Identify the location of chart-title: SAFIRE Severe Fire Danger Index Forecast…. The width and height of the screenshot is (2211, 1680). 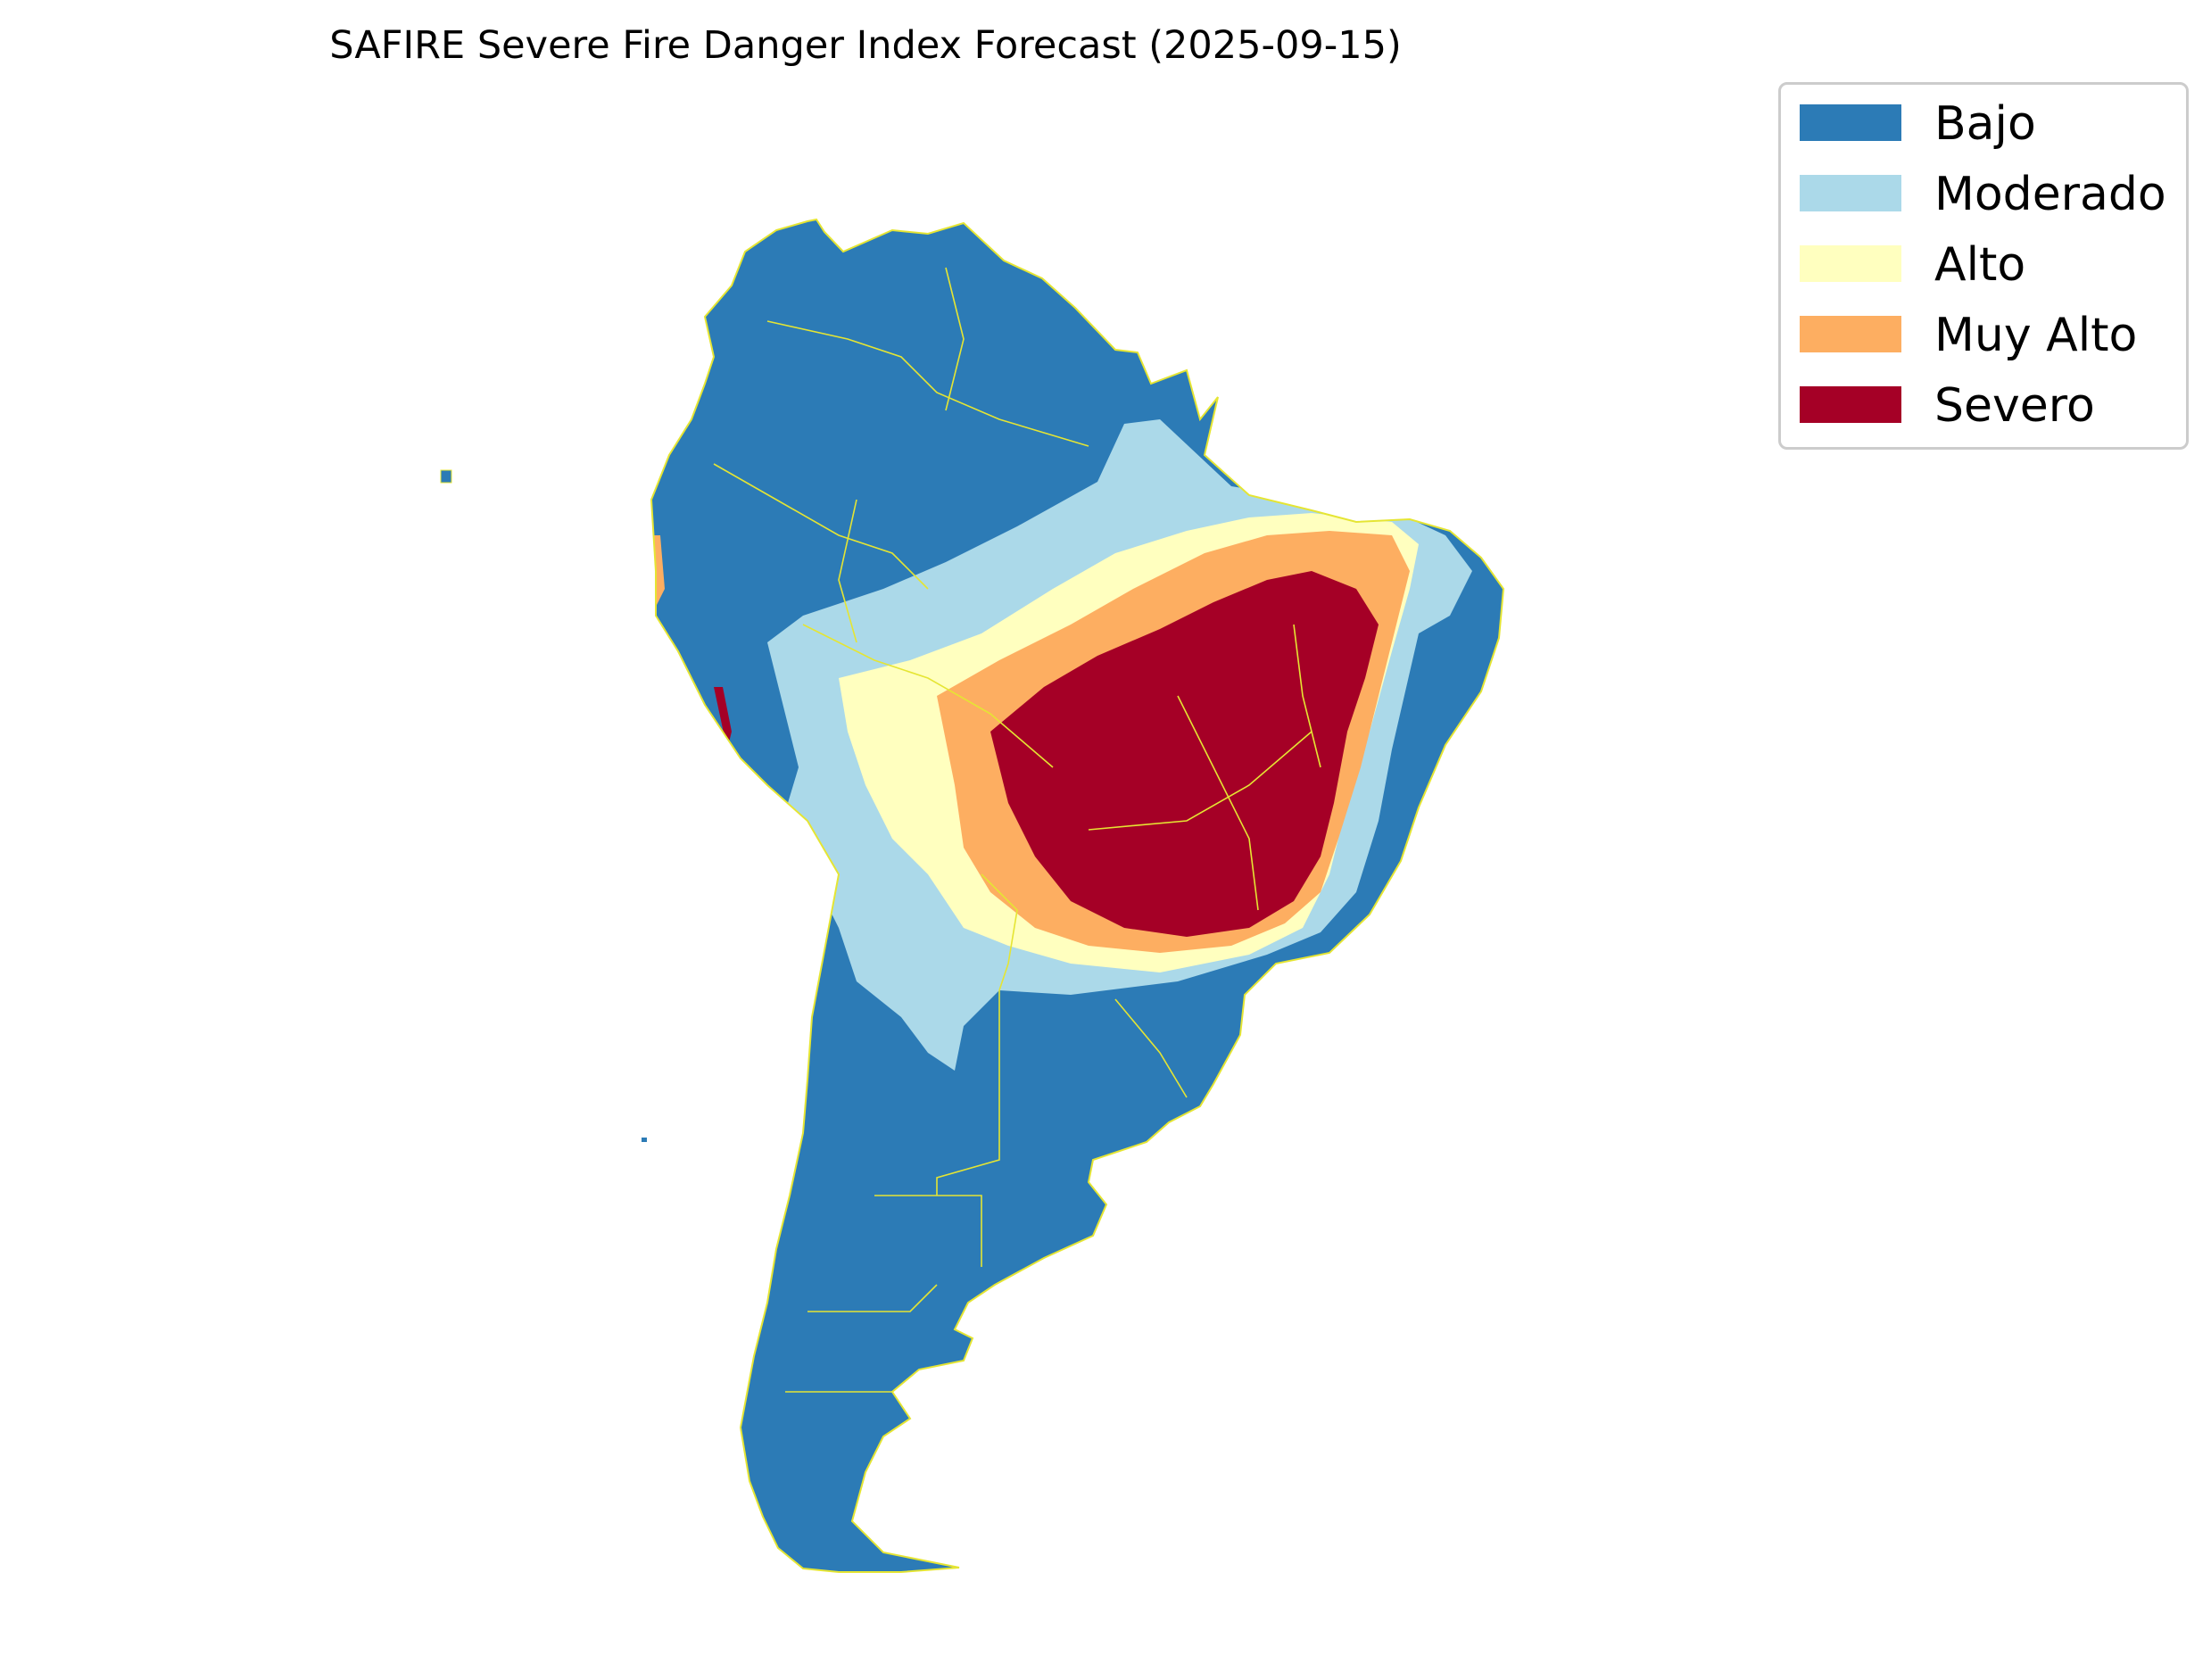
(865, 45).